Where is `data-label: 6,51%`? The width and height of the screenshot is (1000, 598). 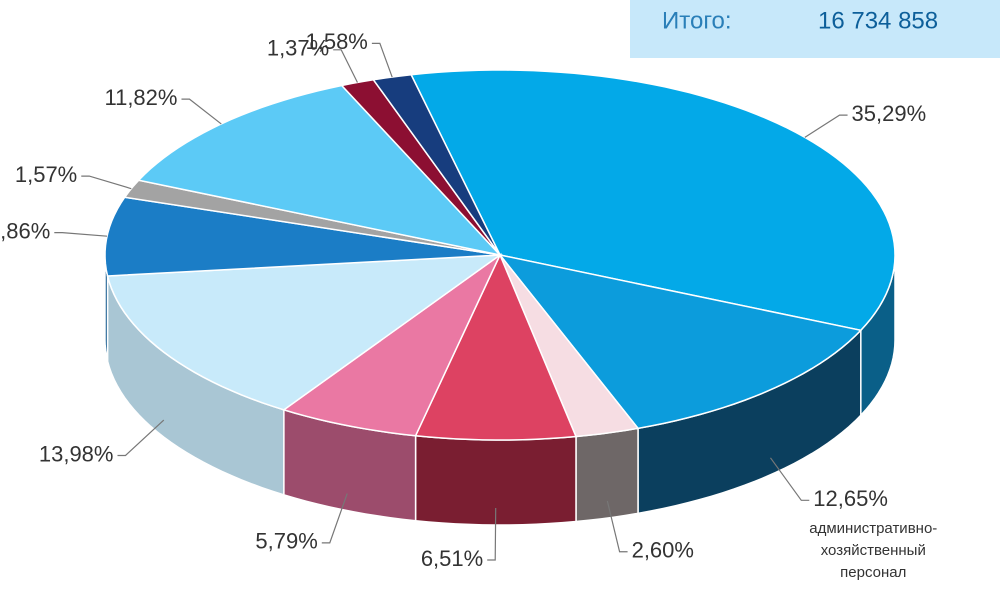
data-label: 6,51% is located at coordinates (452, 558).